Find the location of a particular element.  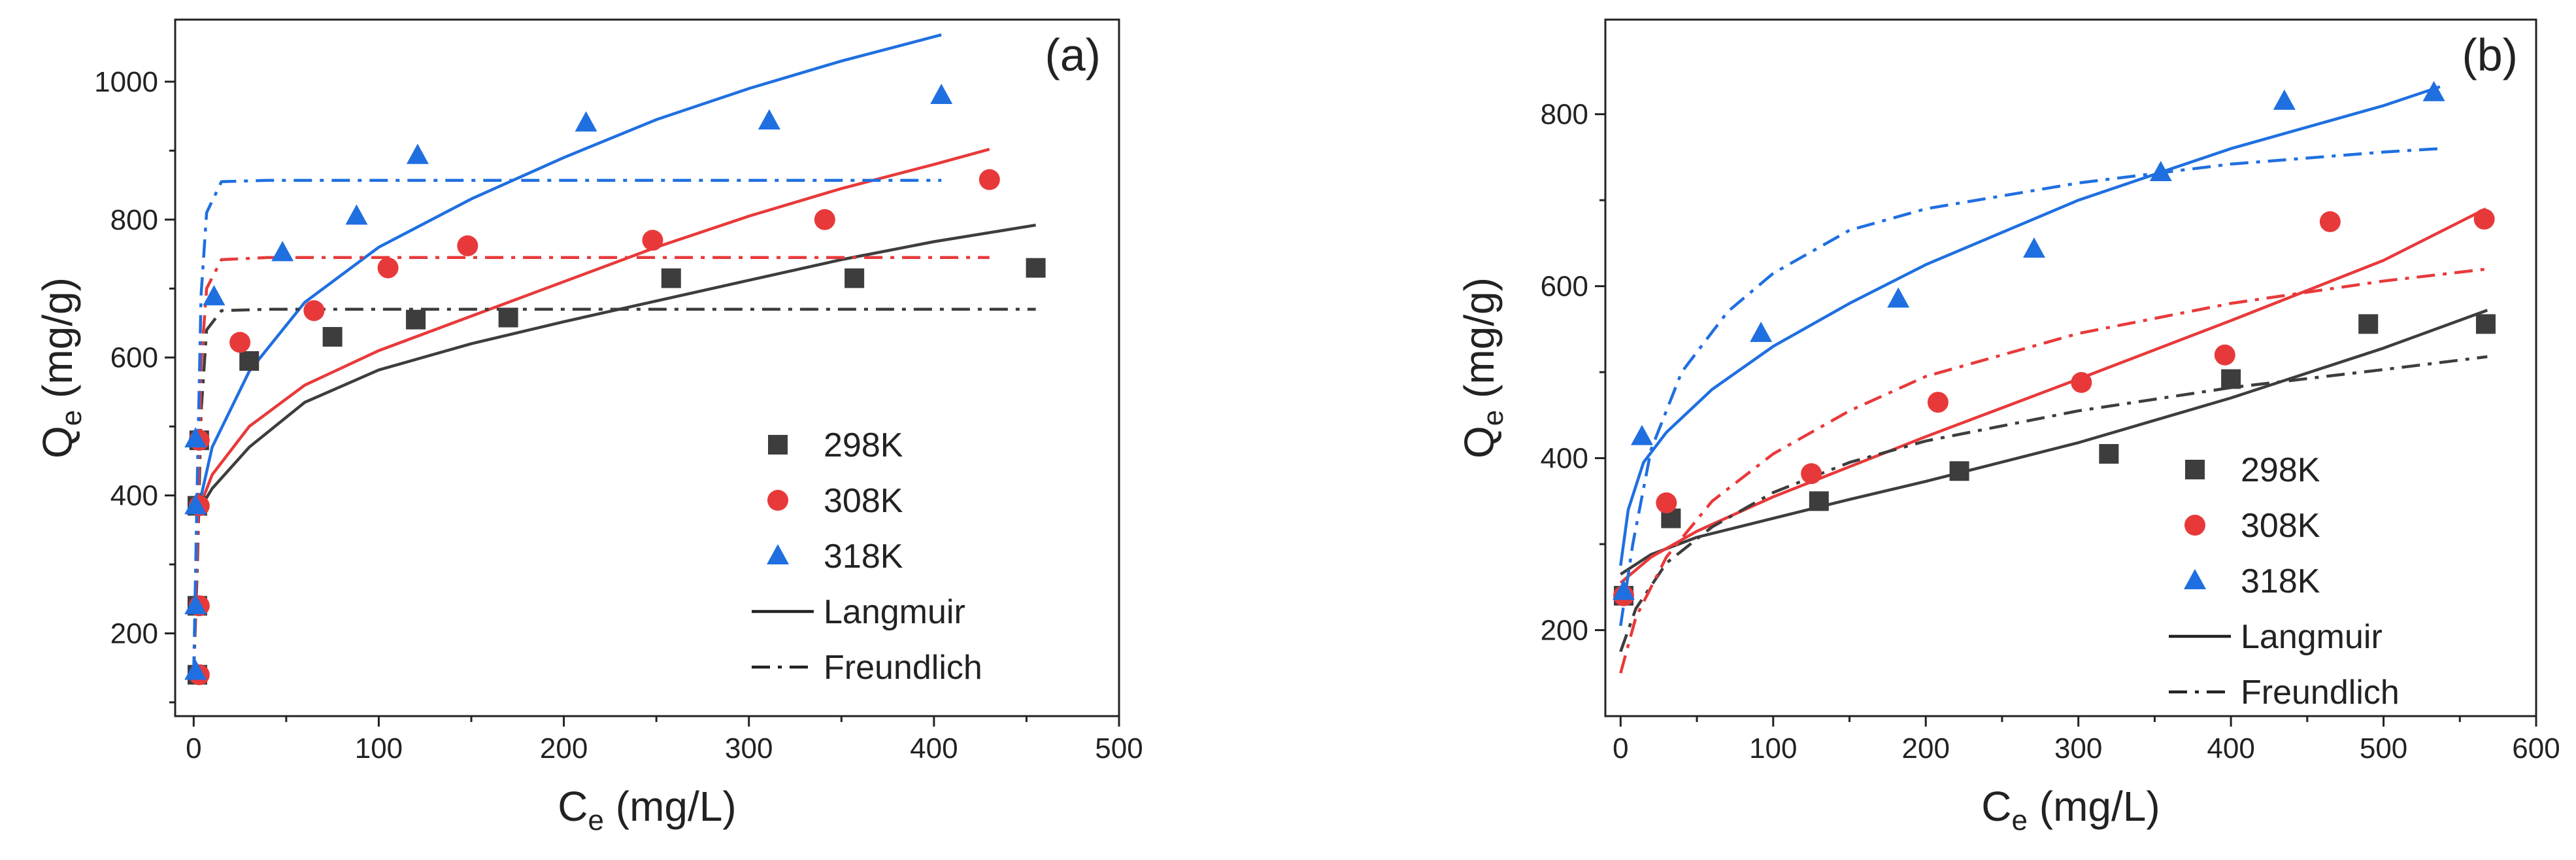

legend-marker-298K is located at coordinates (2195, 469).